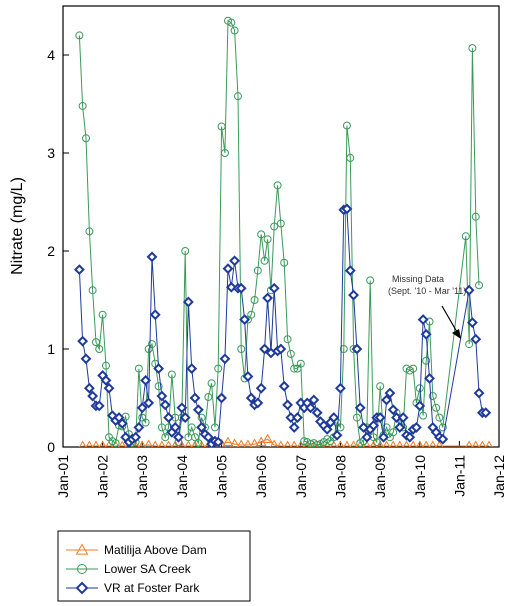 The width and height of the screenshot is (509, 606). Describe the element at coordinates (340, 476) in the screenshot. I see `x-tick-label: Jan-08` at that location.